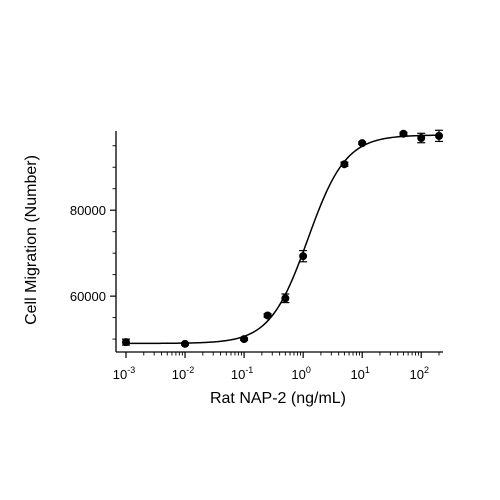  Describe the element at coordinates (183, 373) in the screenshot. I see `x-tick-label: 10⁻²` at that location.